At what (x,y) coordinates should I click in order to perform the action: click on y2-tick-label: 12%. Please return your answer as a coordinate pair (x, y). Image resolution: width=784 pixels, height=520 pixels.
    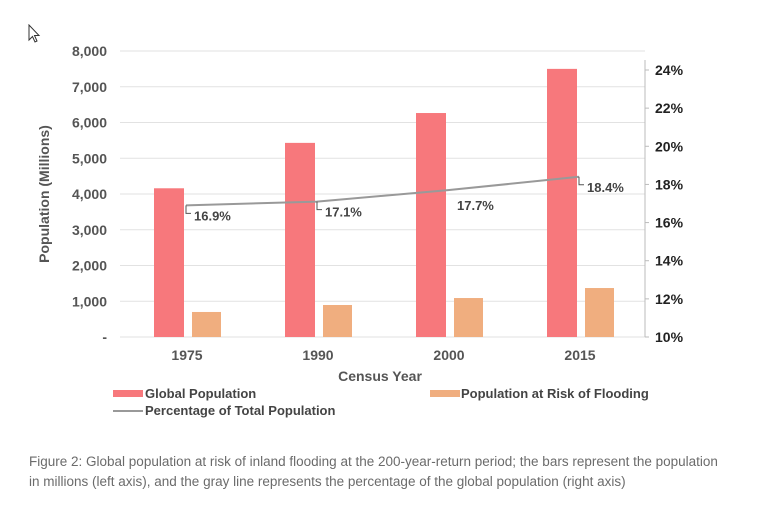
    Looking at the image, I should click on (669, 299).